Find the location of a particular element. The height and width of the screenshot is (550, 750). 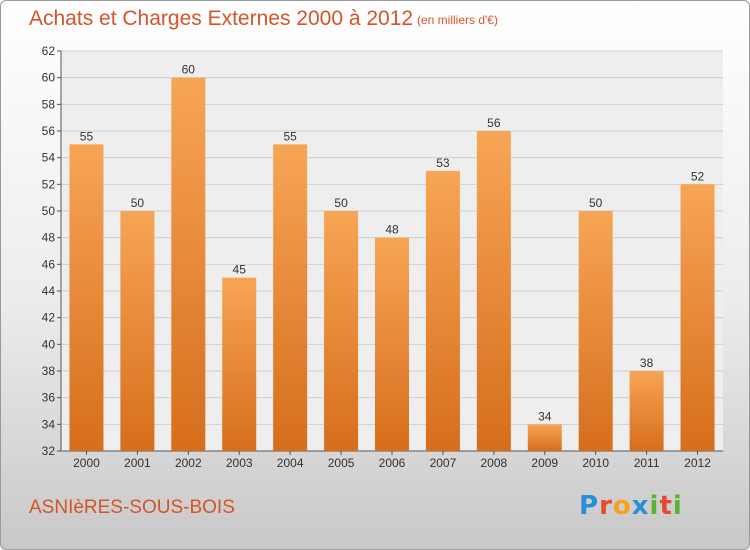

value-label-2008: 56 is located at coordinates (494, 123).